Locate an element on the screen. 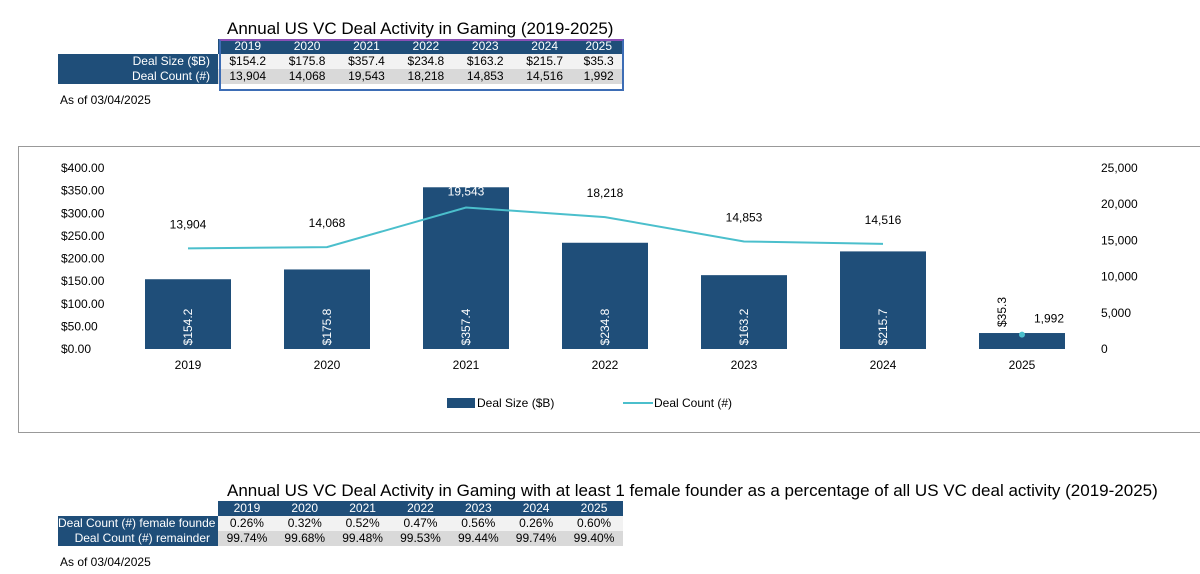  x-axis-tick: 2023 is located at coordinates (744, 365).